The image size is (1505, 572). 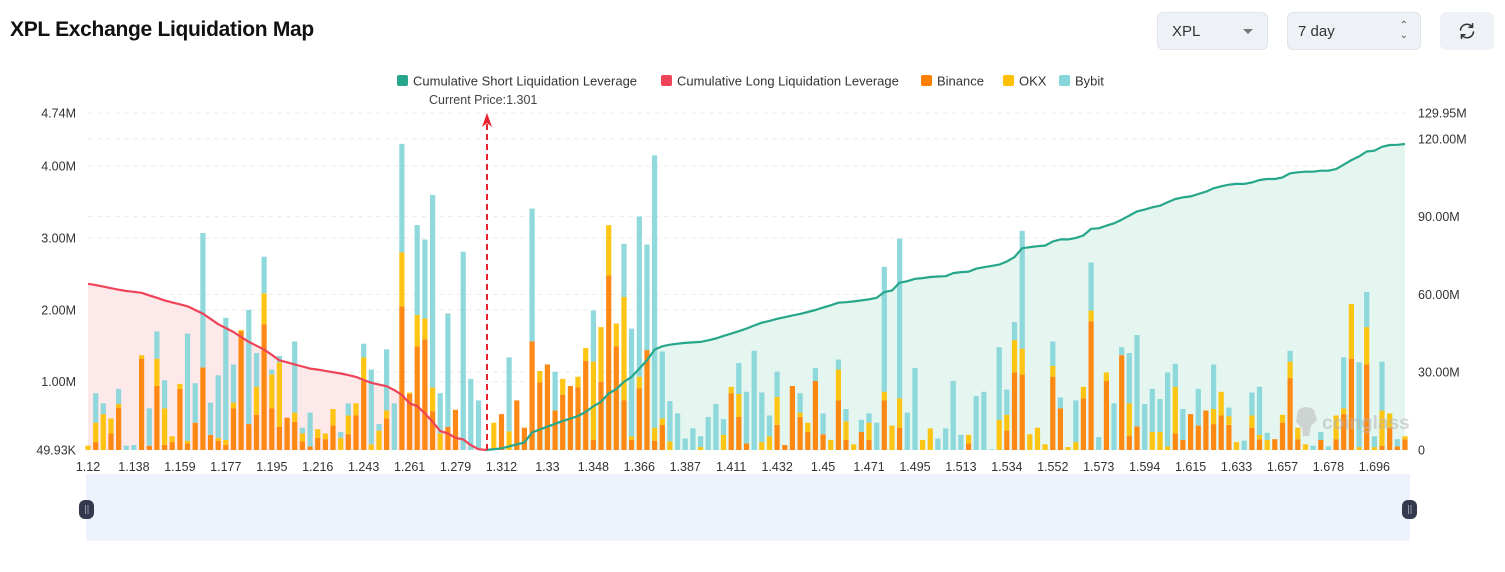 I want to click on cumulative-long-line, so click(x=287, y=367).